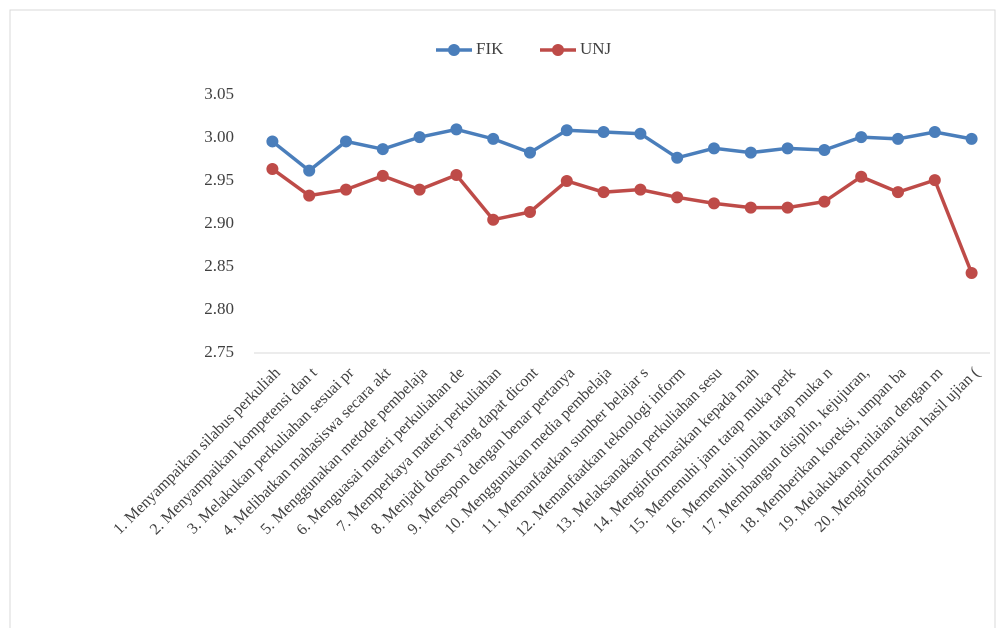 The height and width of the screenshot is (628, 1006). What do you see at coordinates (219, 265) in the screenshot?
I see `y-tick-label: 2.85` at bounding box center [219, 265].